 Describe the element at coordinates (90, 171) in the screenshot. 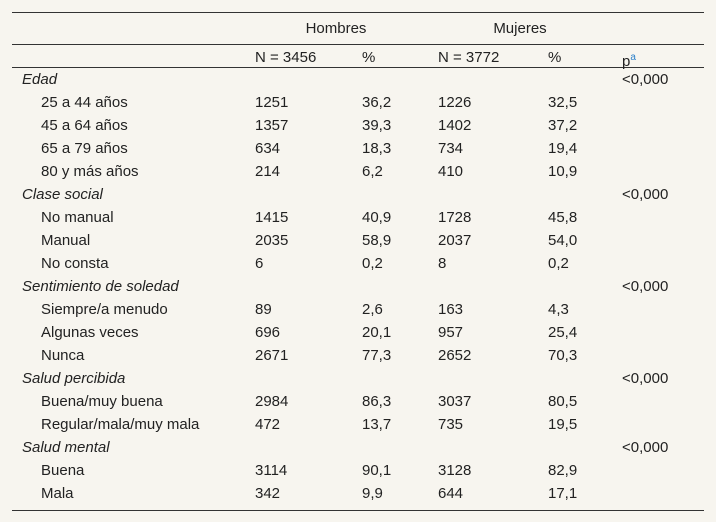

I see `row-label: 80 y más años` at that location.